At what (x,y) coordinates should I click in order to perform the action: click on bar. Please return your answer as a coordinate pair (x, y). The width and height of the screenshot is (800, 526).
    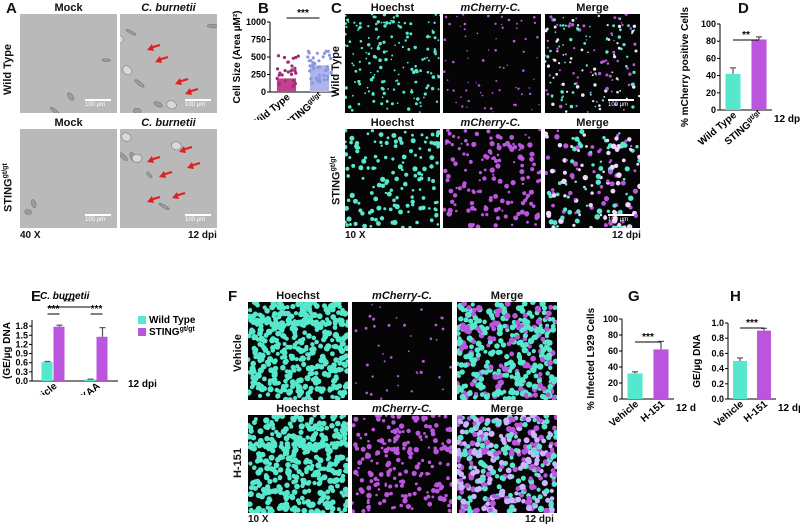
    Looking at the image, I should click on (733, 91).